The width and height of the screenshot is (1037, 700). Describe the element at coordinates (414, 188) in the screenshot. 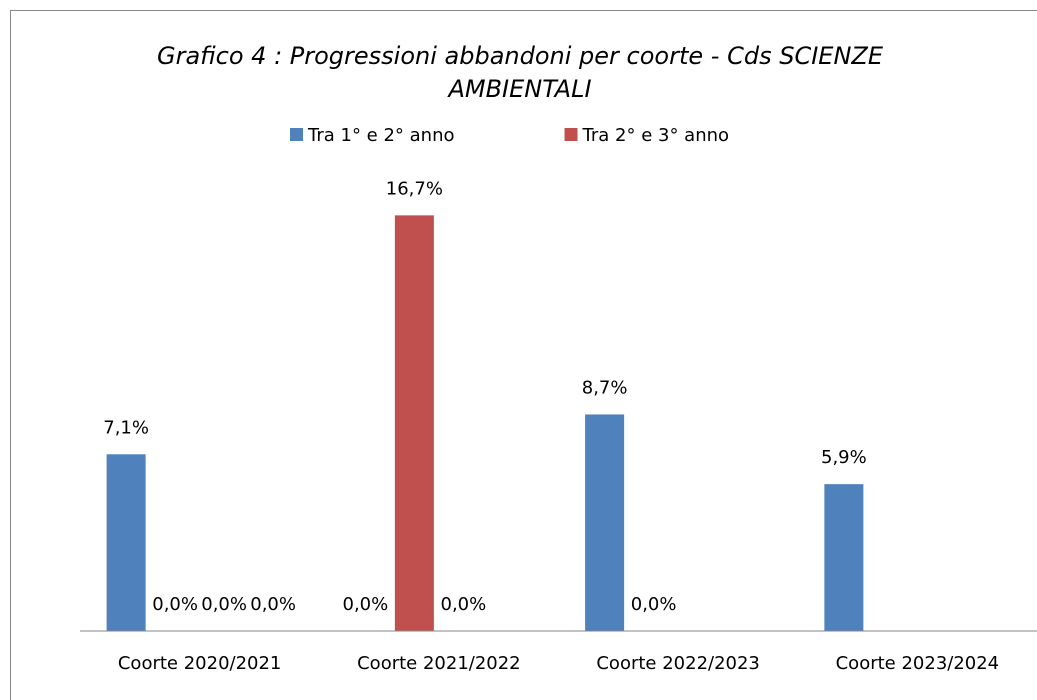

I see `data-label: 16,7%` at that location.